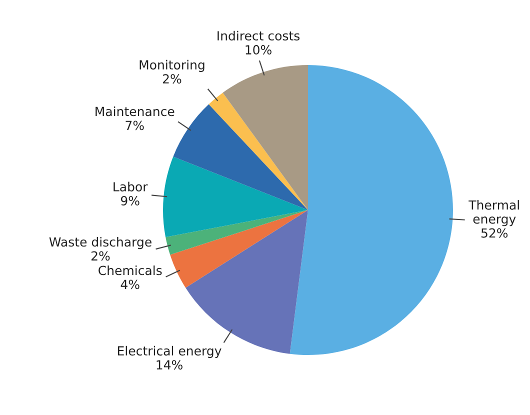 The image size is (530, 415). I want to click on data-label: 10%, so click(259, 50).